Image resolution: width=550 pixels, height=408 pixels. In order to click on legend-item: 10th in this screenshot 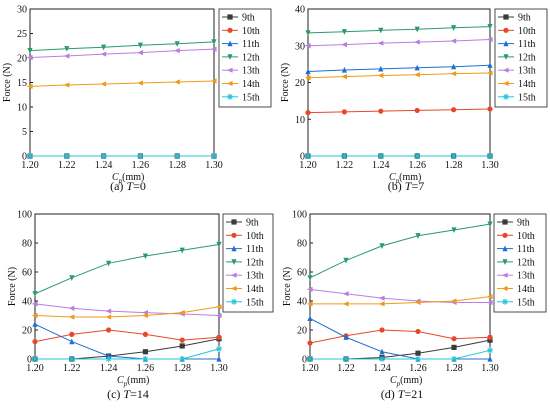, I will do `click(245, 236)`.